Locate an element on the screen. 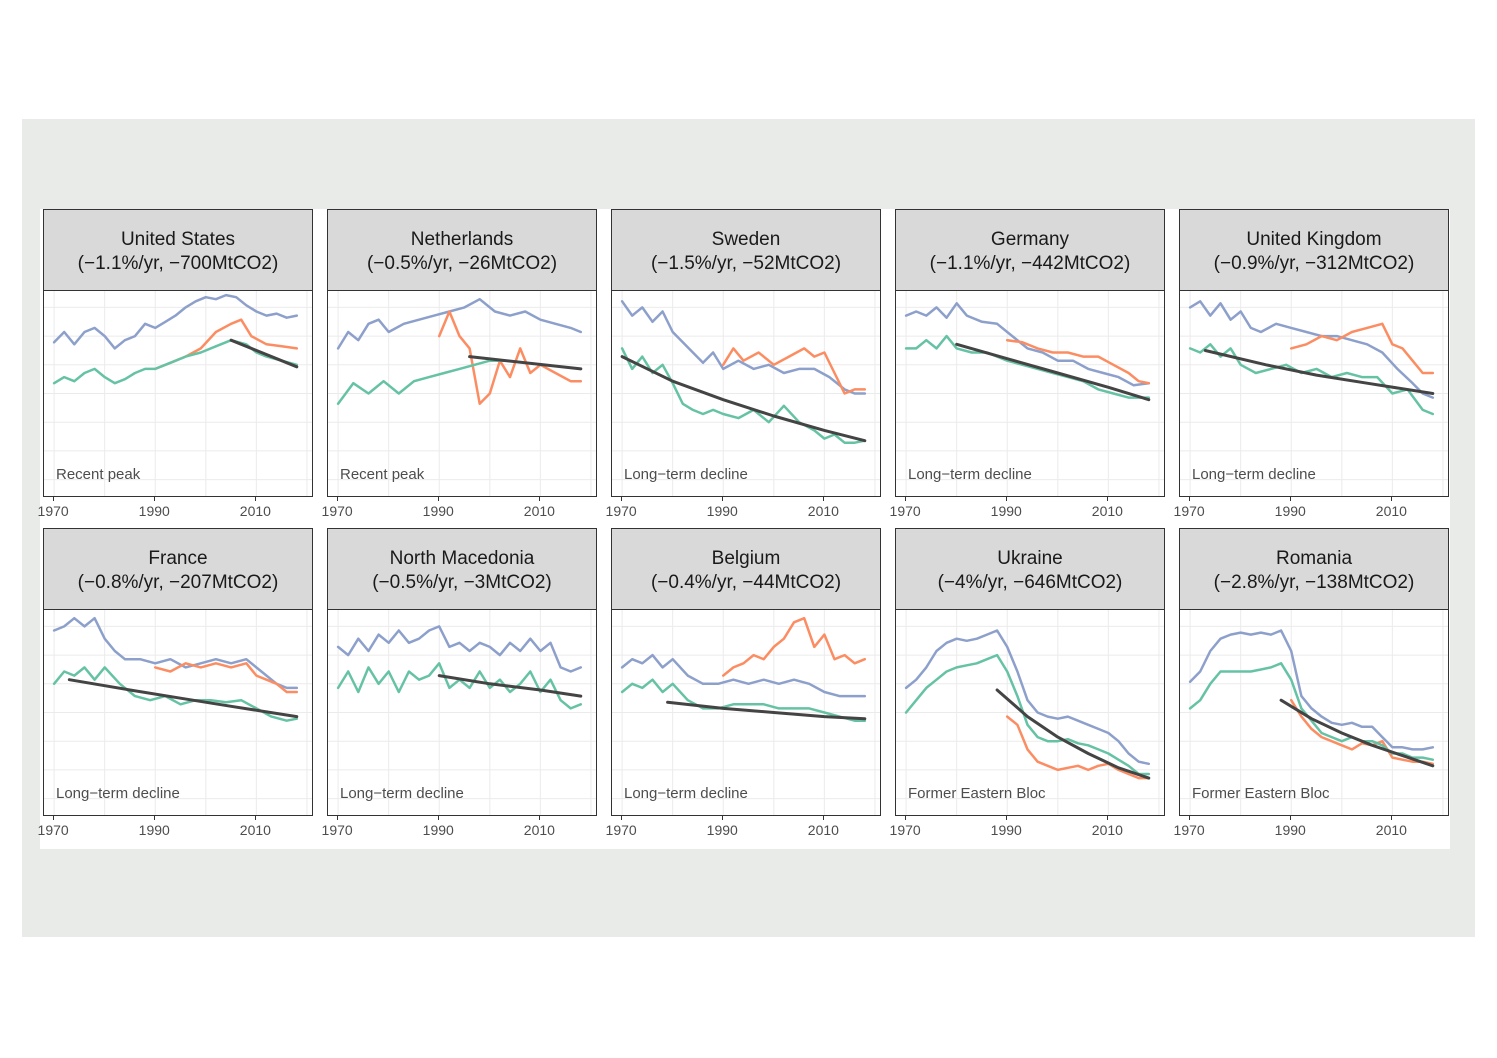  panel-stat: (−0.8%/yr, −207MtCO2) is located at coordinates (178, 582).